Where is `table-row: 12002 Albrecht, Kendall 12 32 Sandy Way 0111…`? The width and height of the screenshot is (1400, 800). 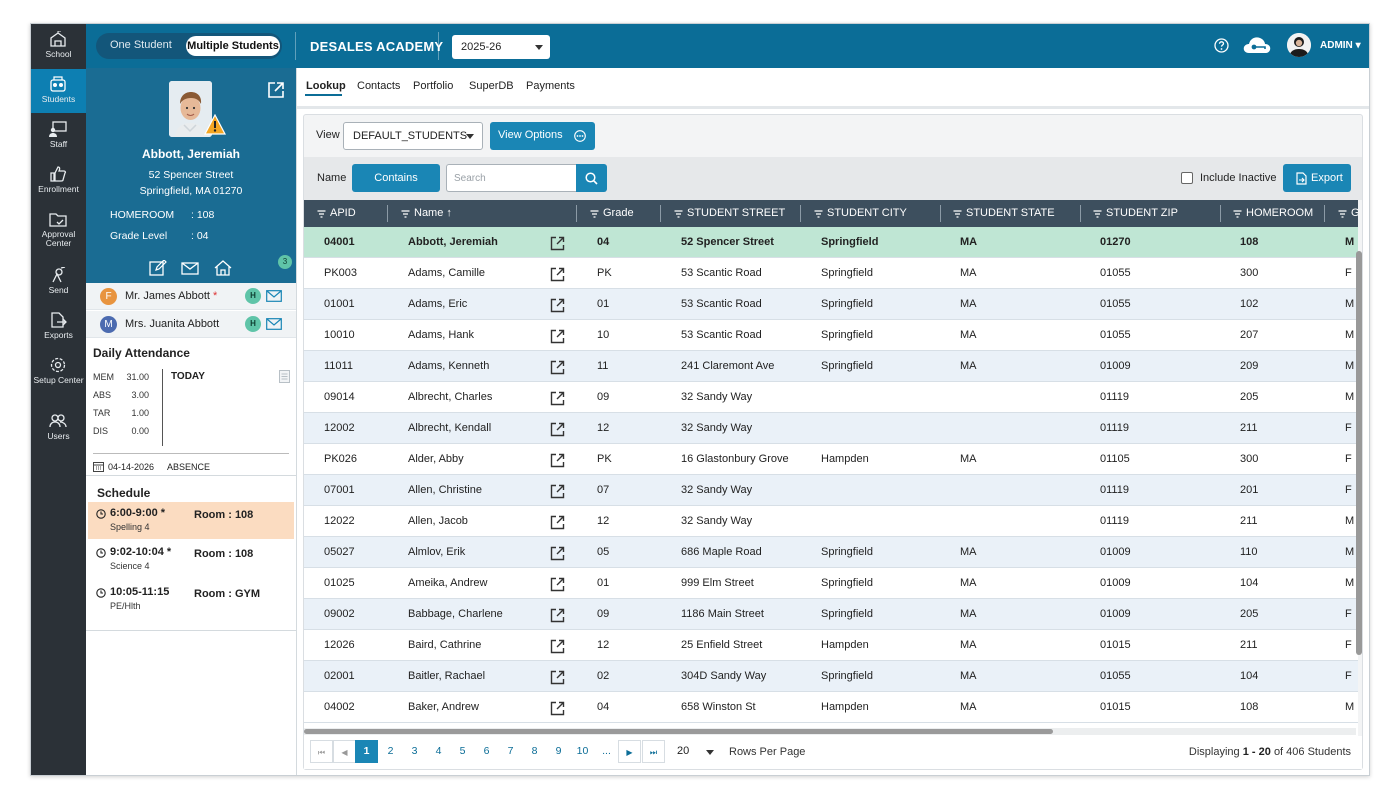
table-row: 12002 Albrecht, Kendall 12 32 Sandy Way 0111… is located at coordinates (831, 428).